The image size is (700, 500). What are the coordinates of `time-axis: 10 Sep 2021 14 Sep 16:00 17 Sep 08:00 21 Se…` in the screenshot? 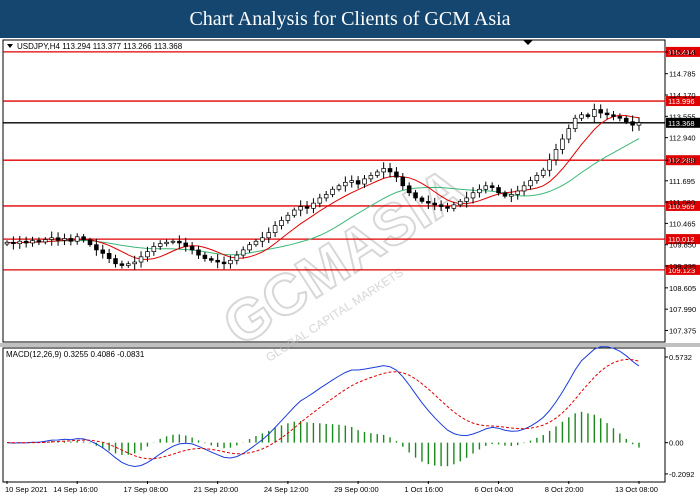 It's located at (331, 487).